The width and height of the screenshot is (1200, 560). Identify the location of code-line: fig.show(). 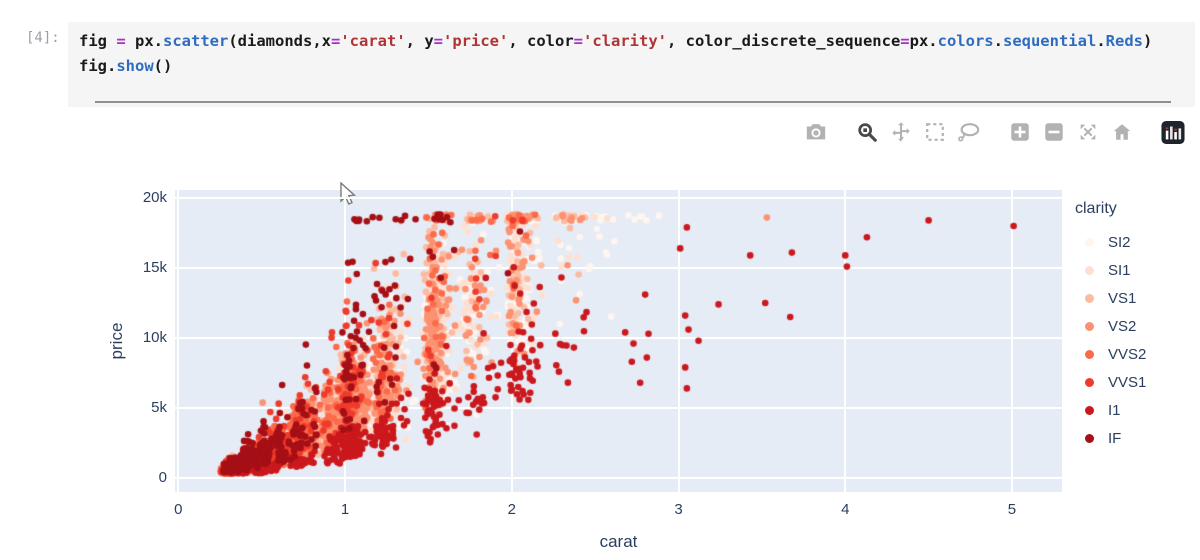
(637, 66).